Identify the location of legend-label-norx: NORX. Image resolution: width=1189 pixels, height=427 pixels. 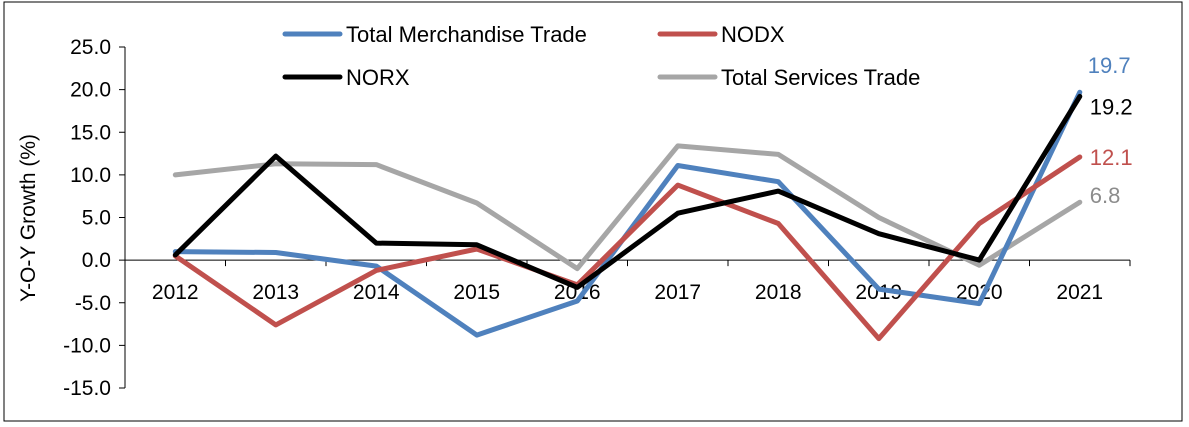
(378, 77).